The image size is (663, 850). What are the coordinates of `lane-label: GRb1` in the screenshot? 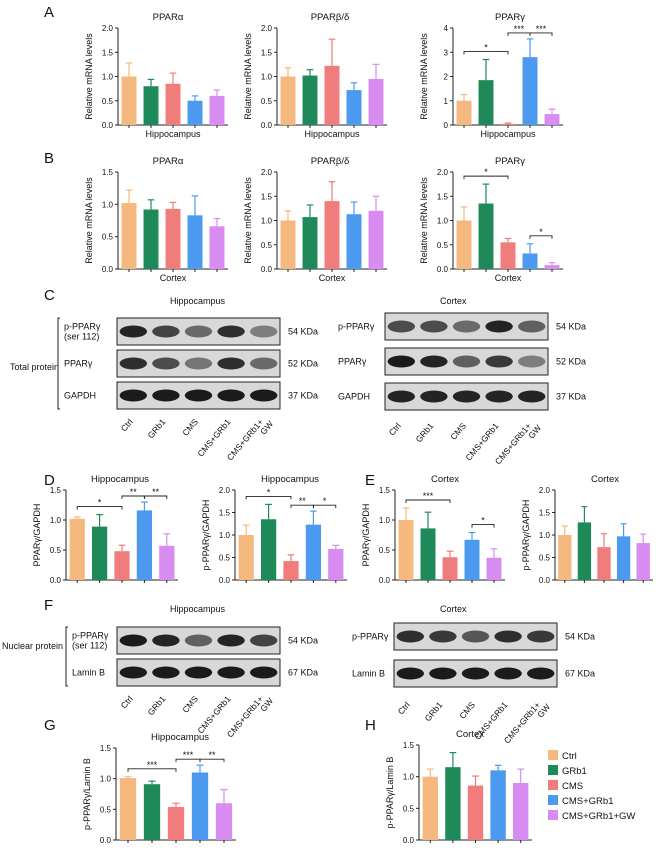 It's located at (433, 712).